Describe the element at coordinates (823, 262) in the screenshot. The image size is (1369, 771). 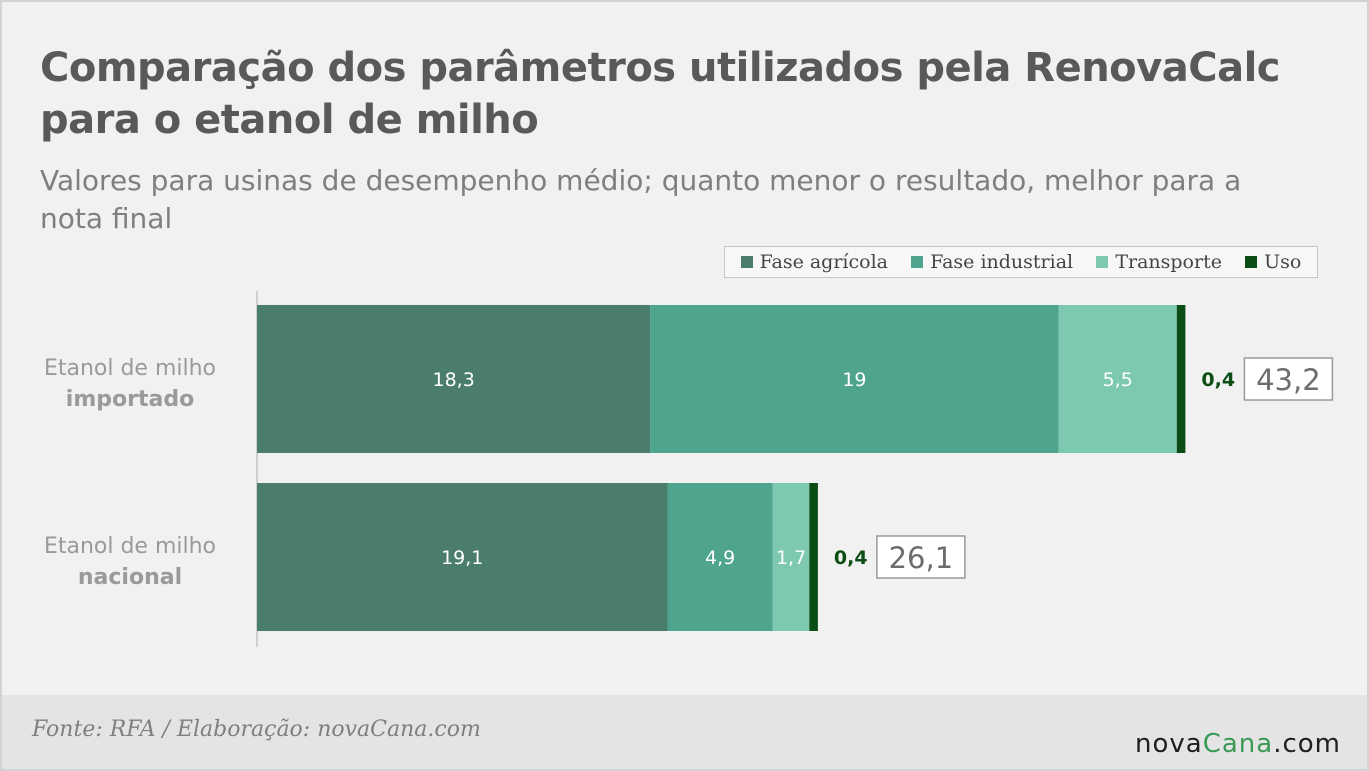
I see `legend-label-1: Fase agrícola` at that location.